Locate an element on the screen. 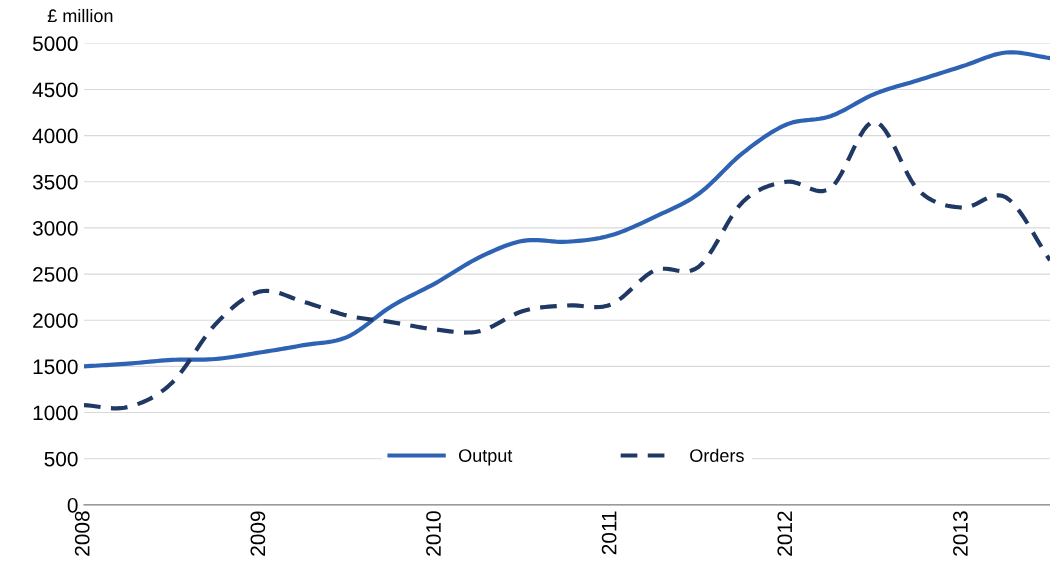 The width and height of the screenshot is (1050, 577). y-tick-label: 3500 is located at coordinates (55, 182).